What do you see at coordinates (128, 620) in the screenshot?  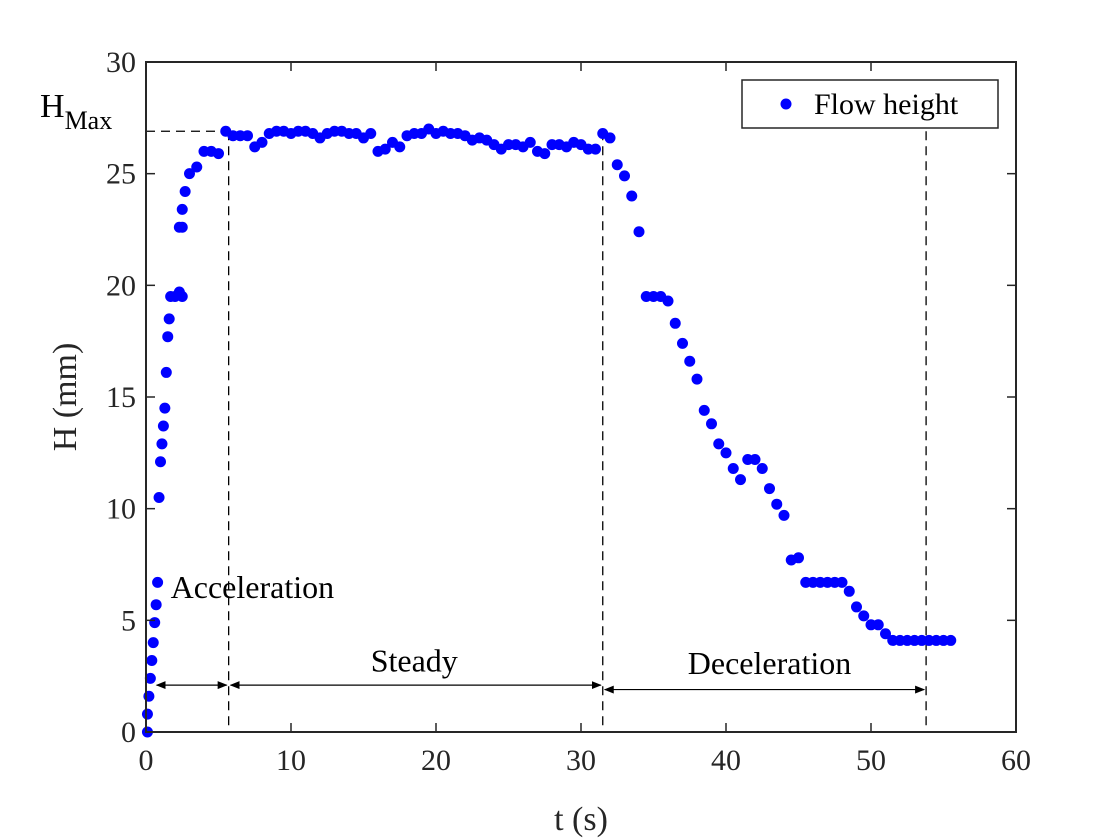 I see `y-tick-label: 5` at bounding box center [128, 620].